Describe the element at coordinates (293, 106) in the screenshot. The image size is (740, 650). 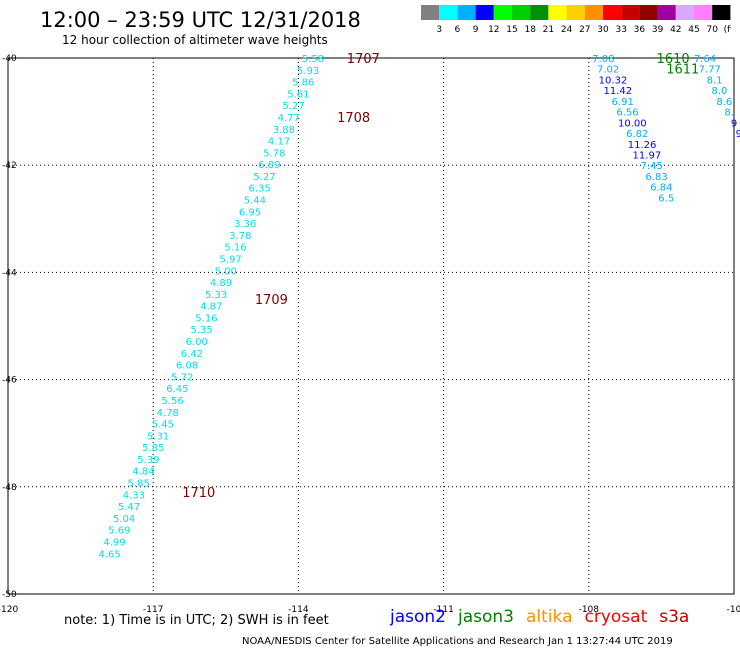
I see `wave-height-value: 5.27` at that location.